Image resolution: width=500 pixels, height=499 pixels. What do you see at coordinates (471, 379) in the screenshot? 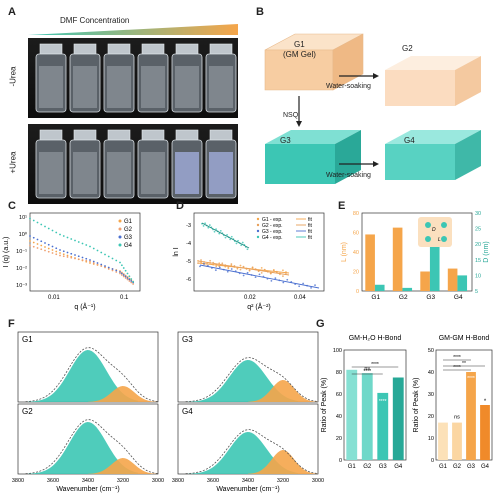
I see `chart-g-sig: ****` at bounding box center [471, 379].